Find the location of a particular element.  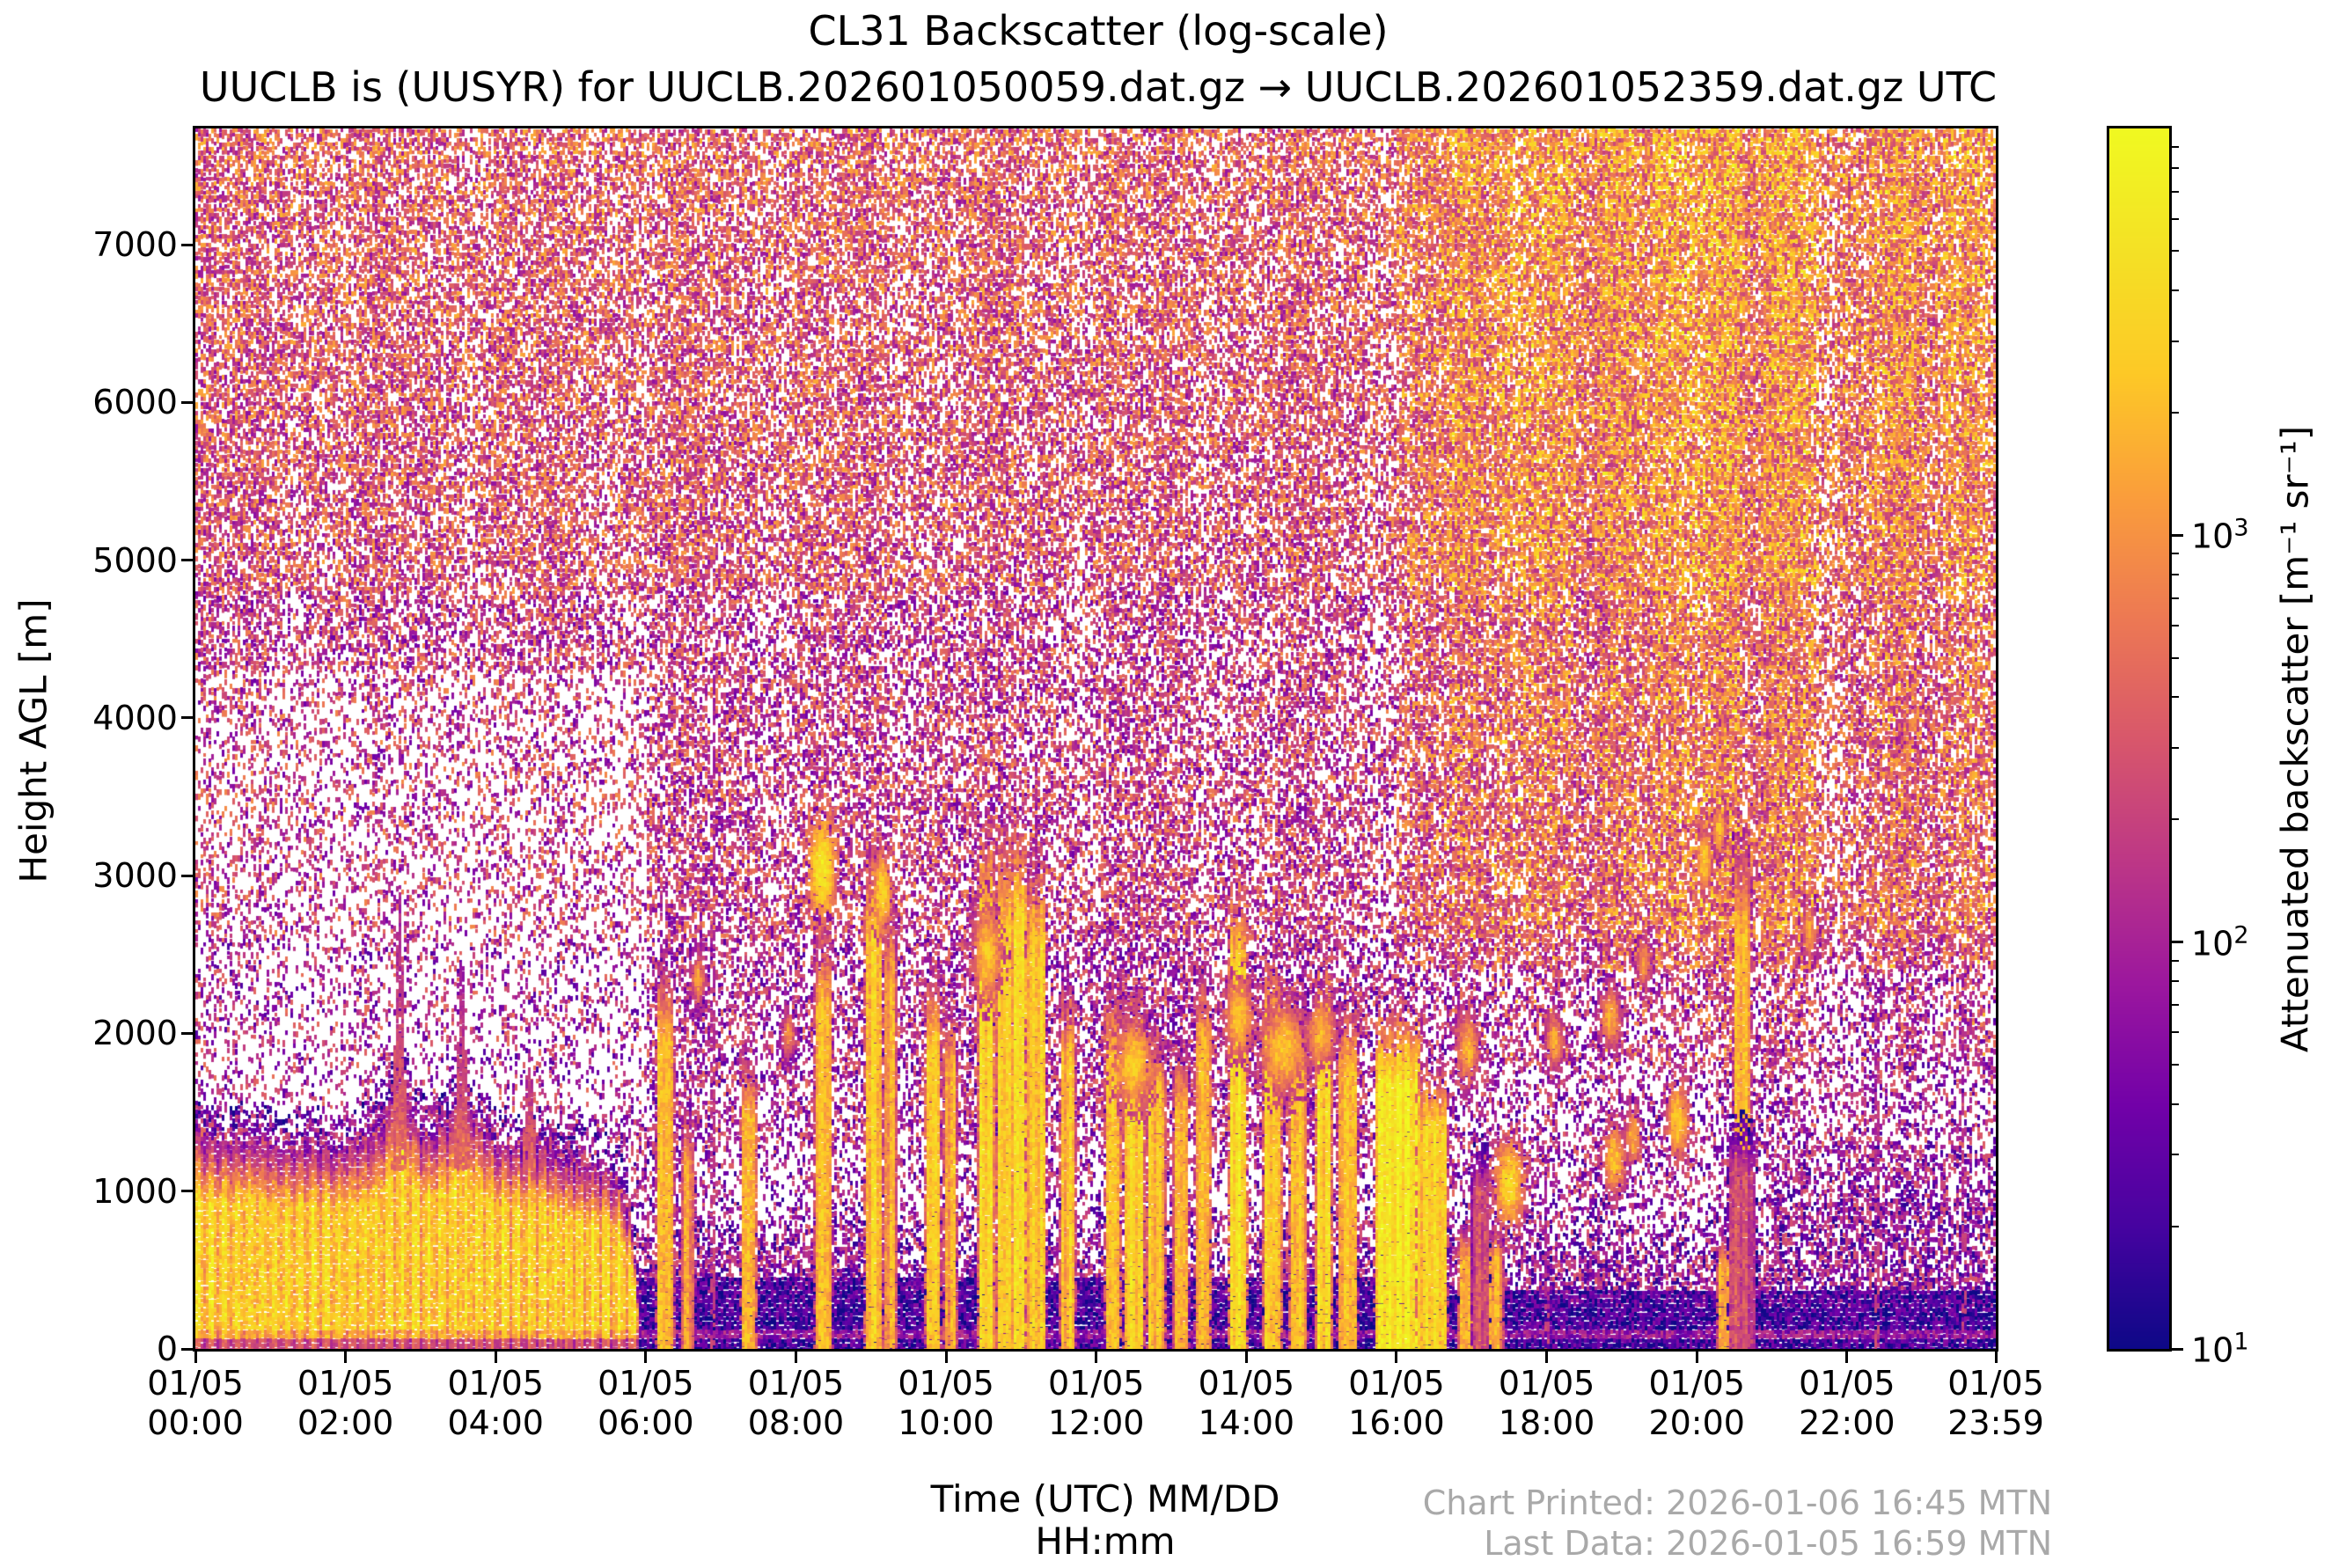

x-tick-label: 01/05 08:00 is located at coordinates (796, 1403).